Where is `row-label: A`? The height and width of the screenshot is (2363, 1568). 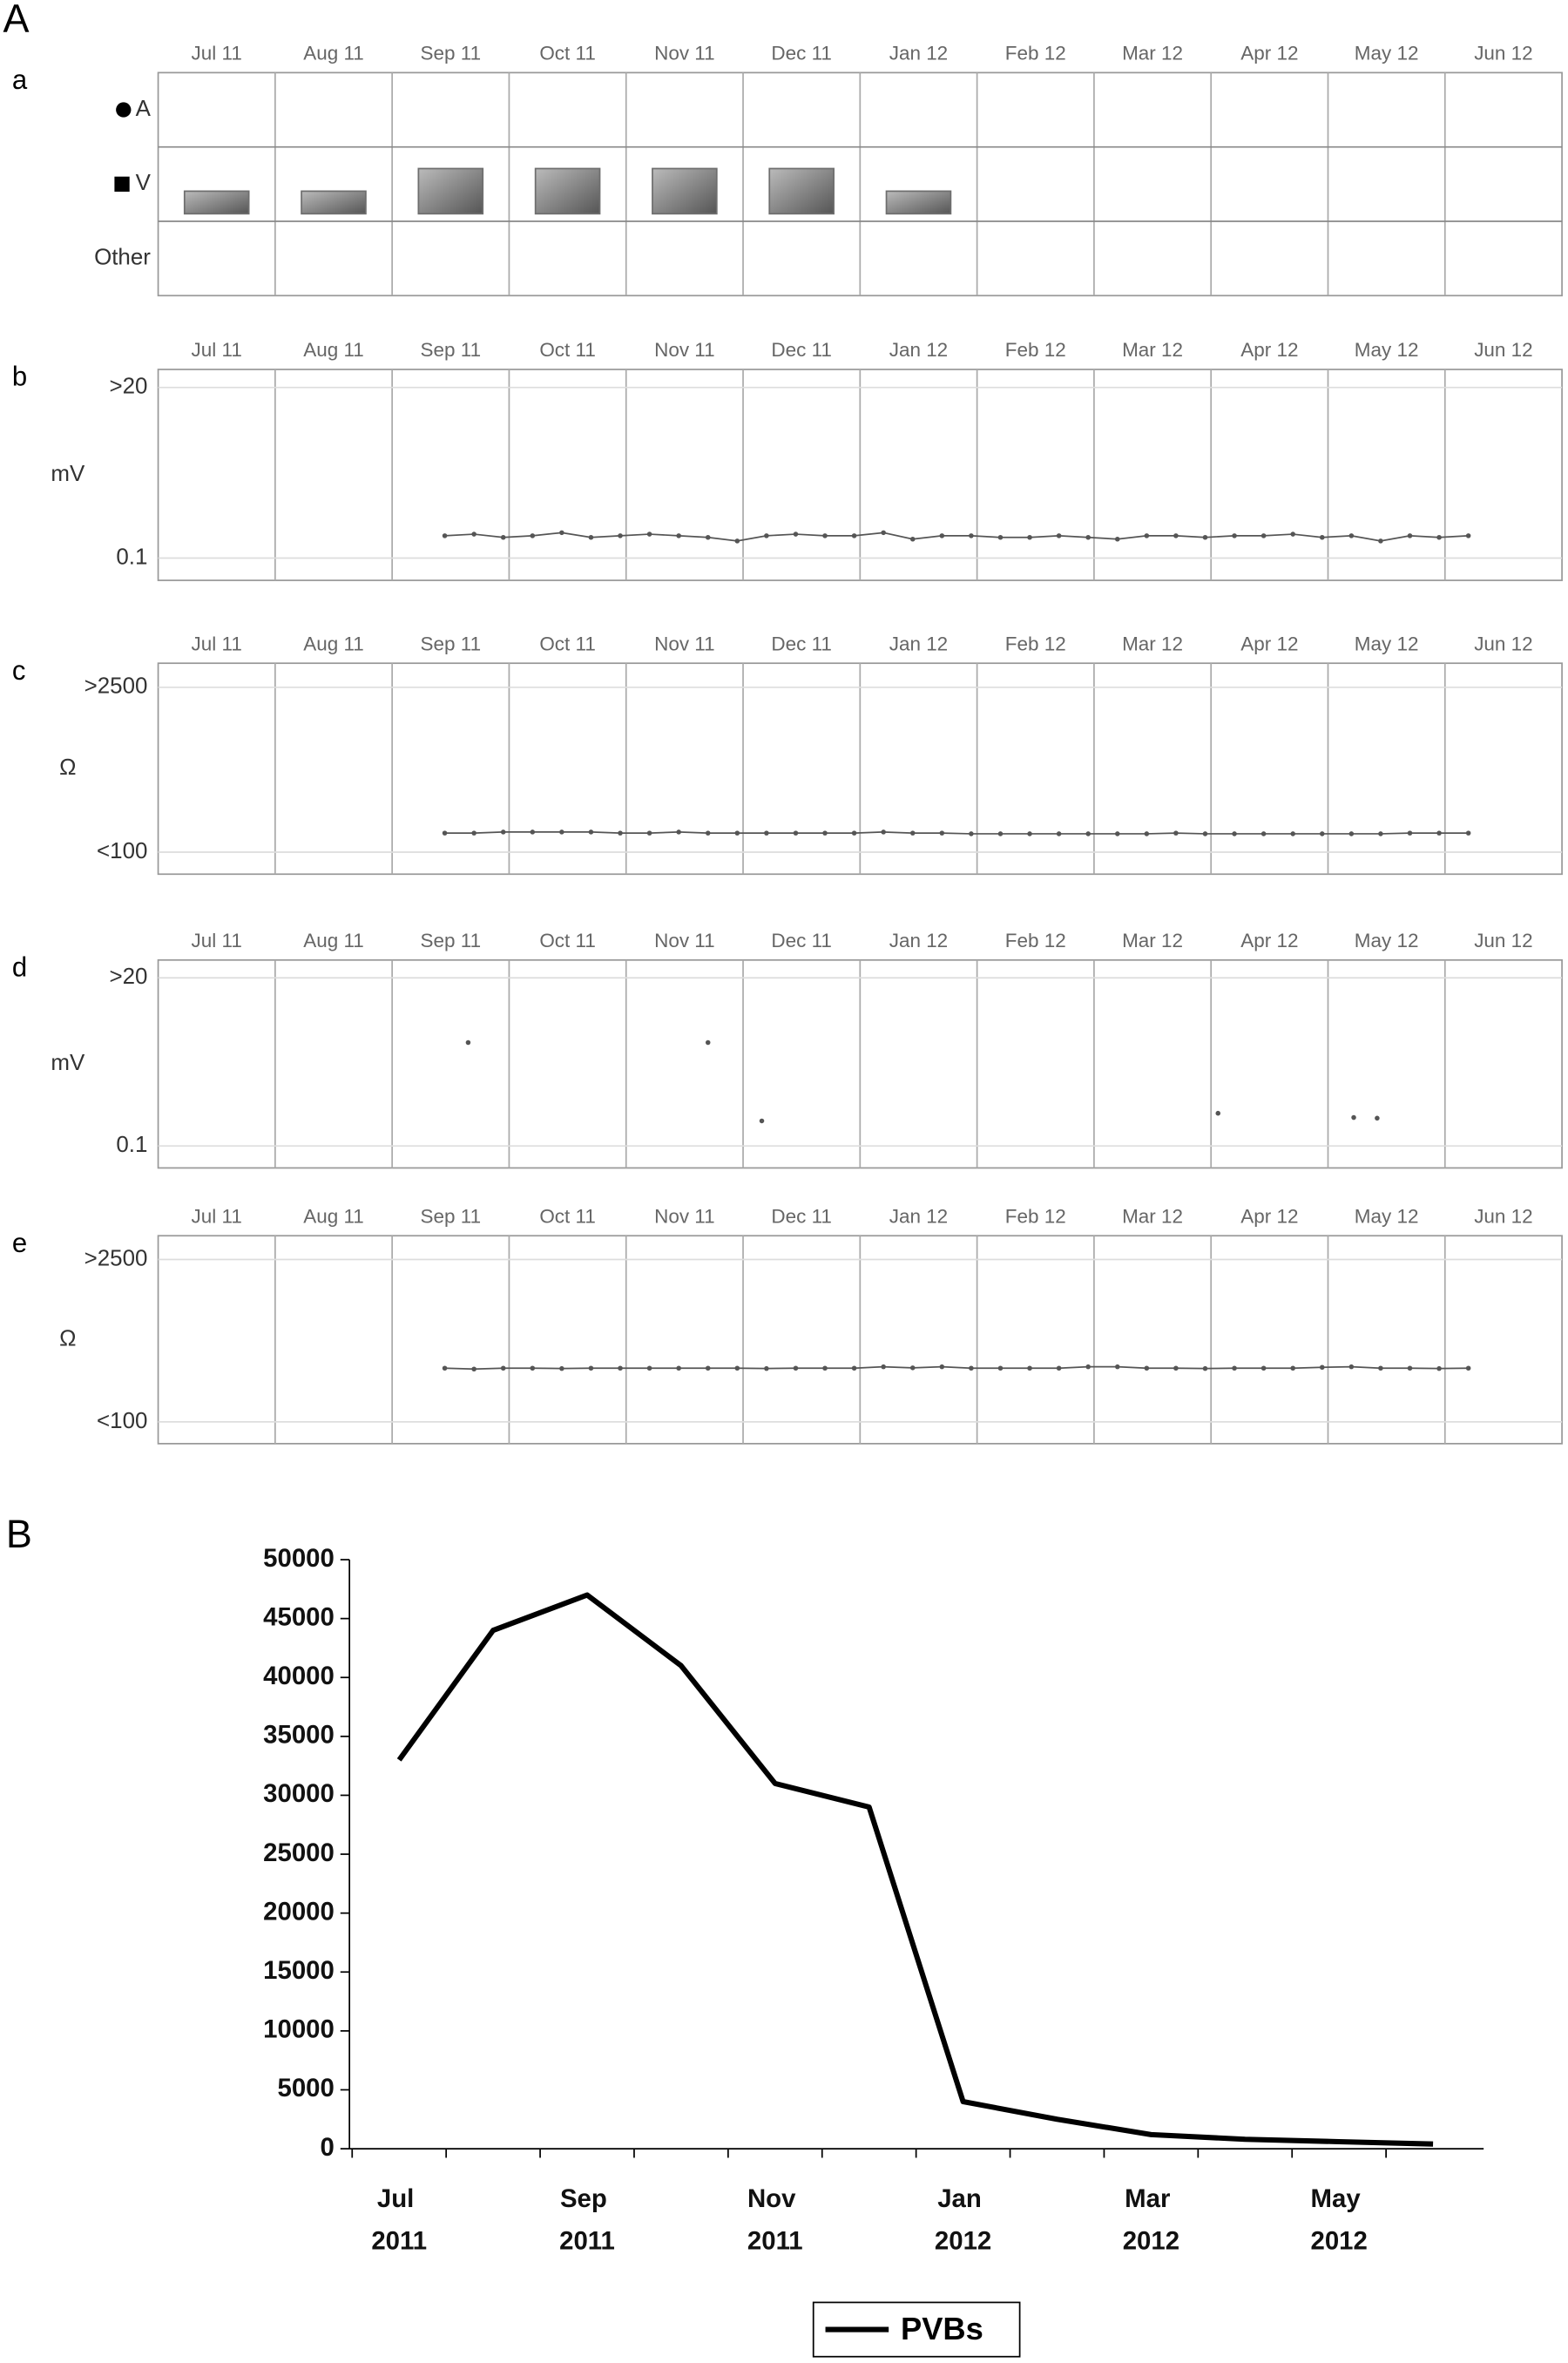
row-label: A is located at coordinates (144, 109).